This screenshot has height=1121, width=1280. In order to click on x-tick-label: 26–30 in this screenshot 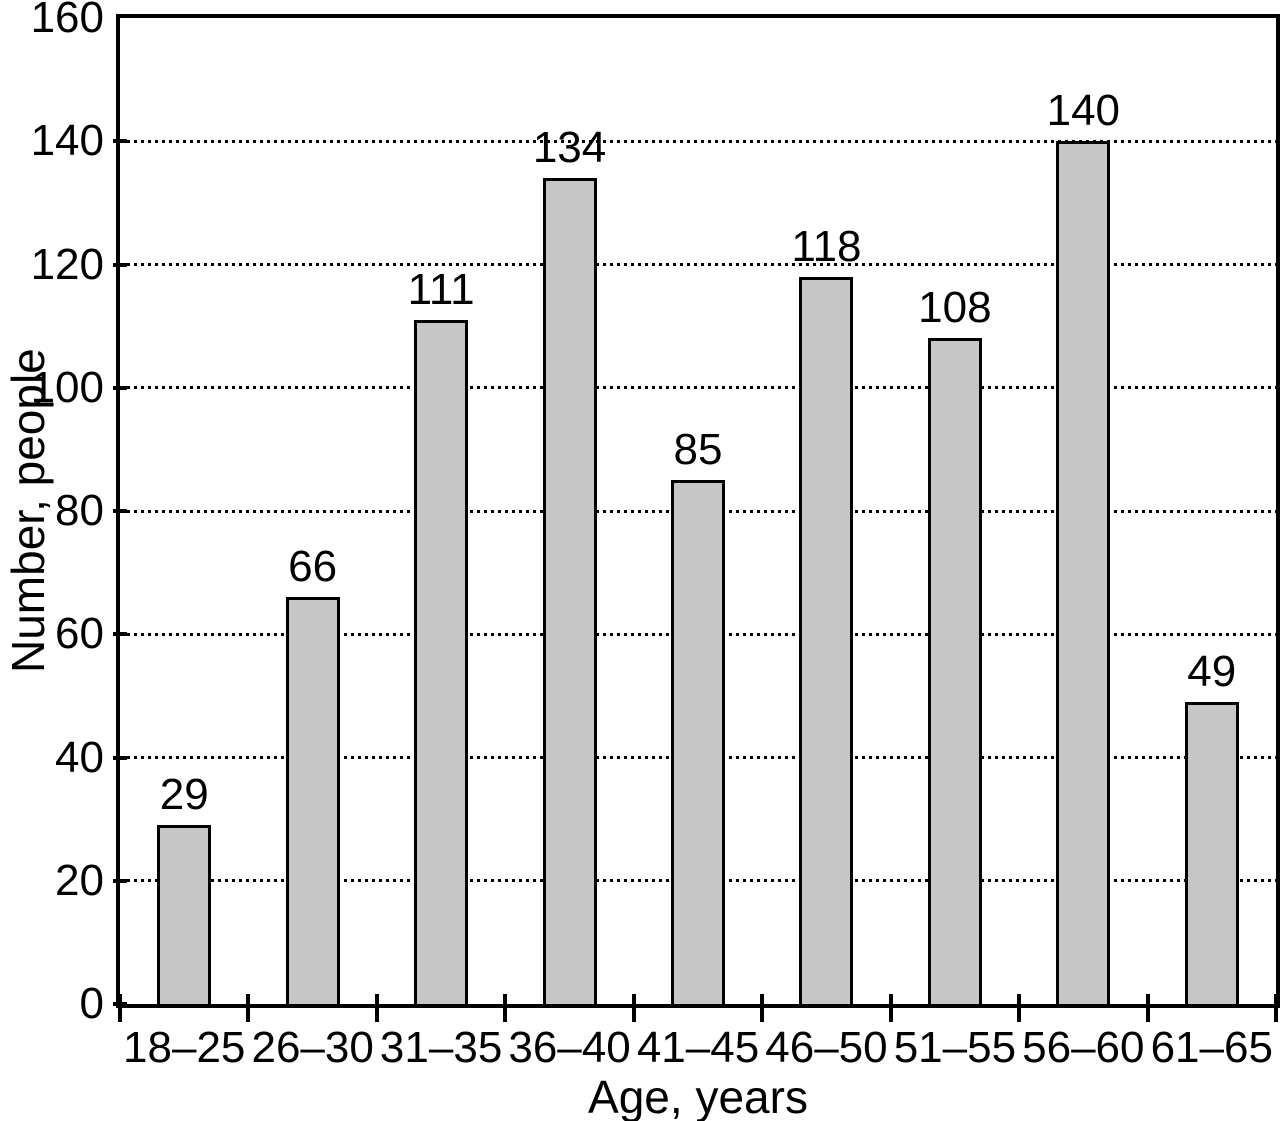, I will do `click(312, 1047)`.